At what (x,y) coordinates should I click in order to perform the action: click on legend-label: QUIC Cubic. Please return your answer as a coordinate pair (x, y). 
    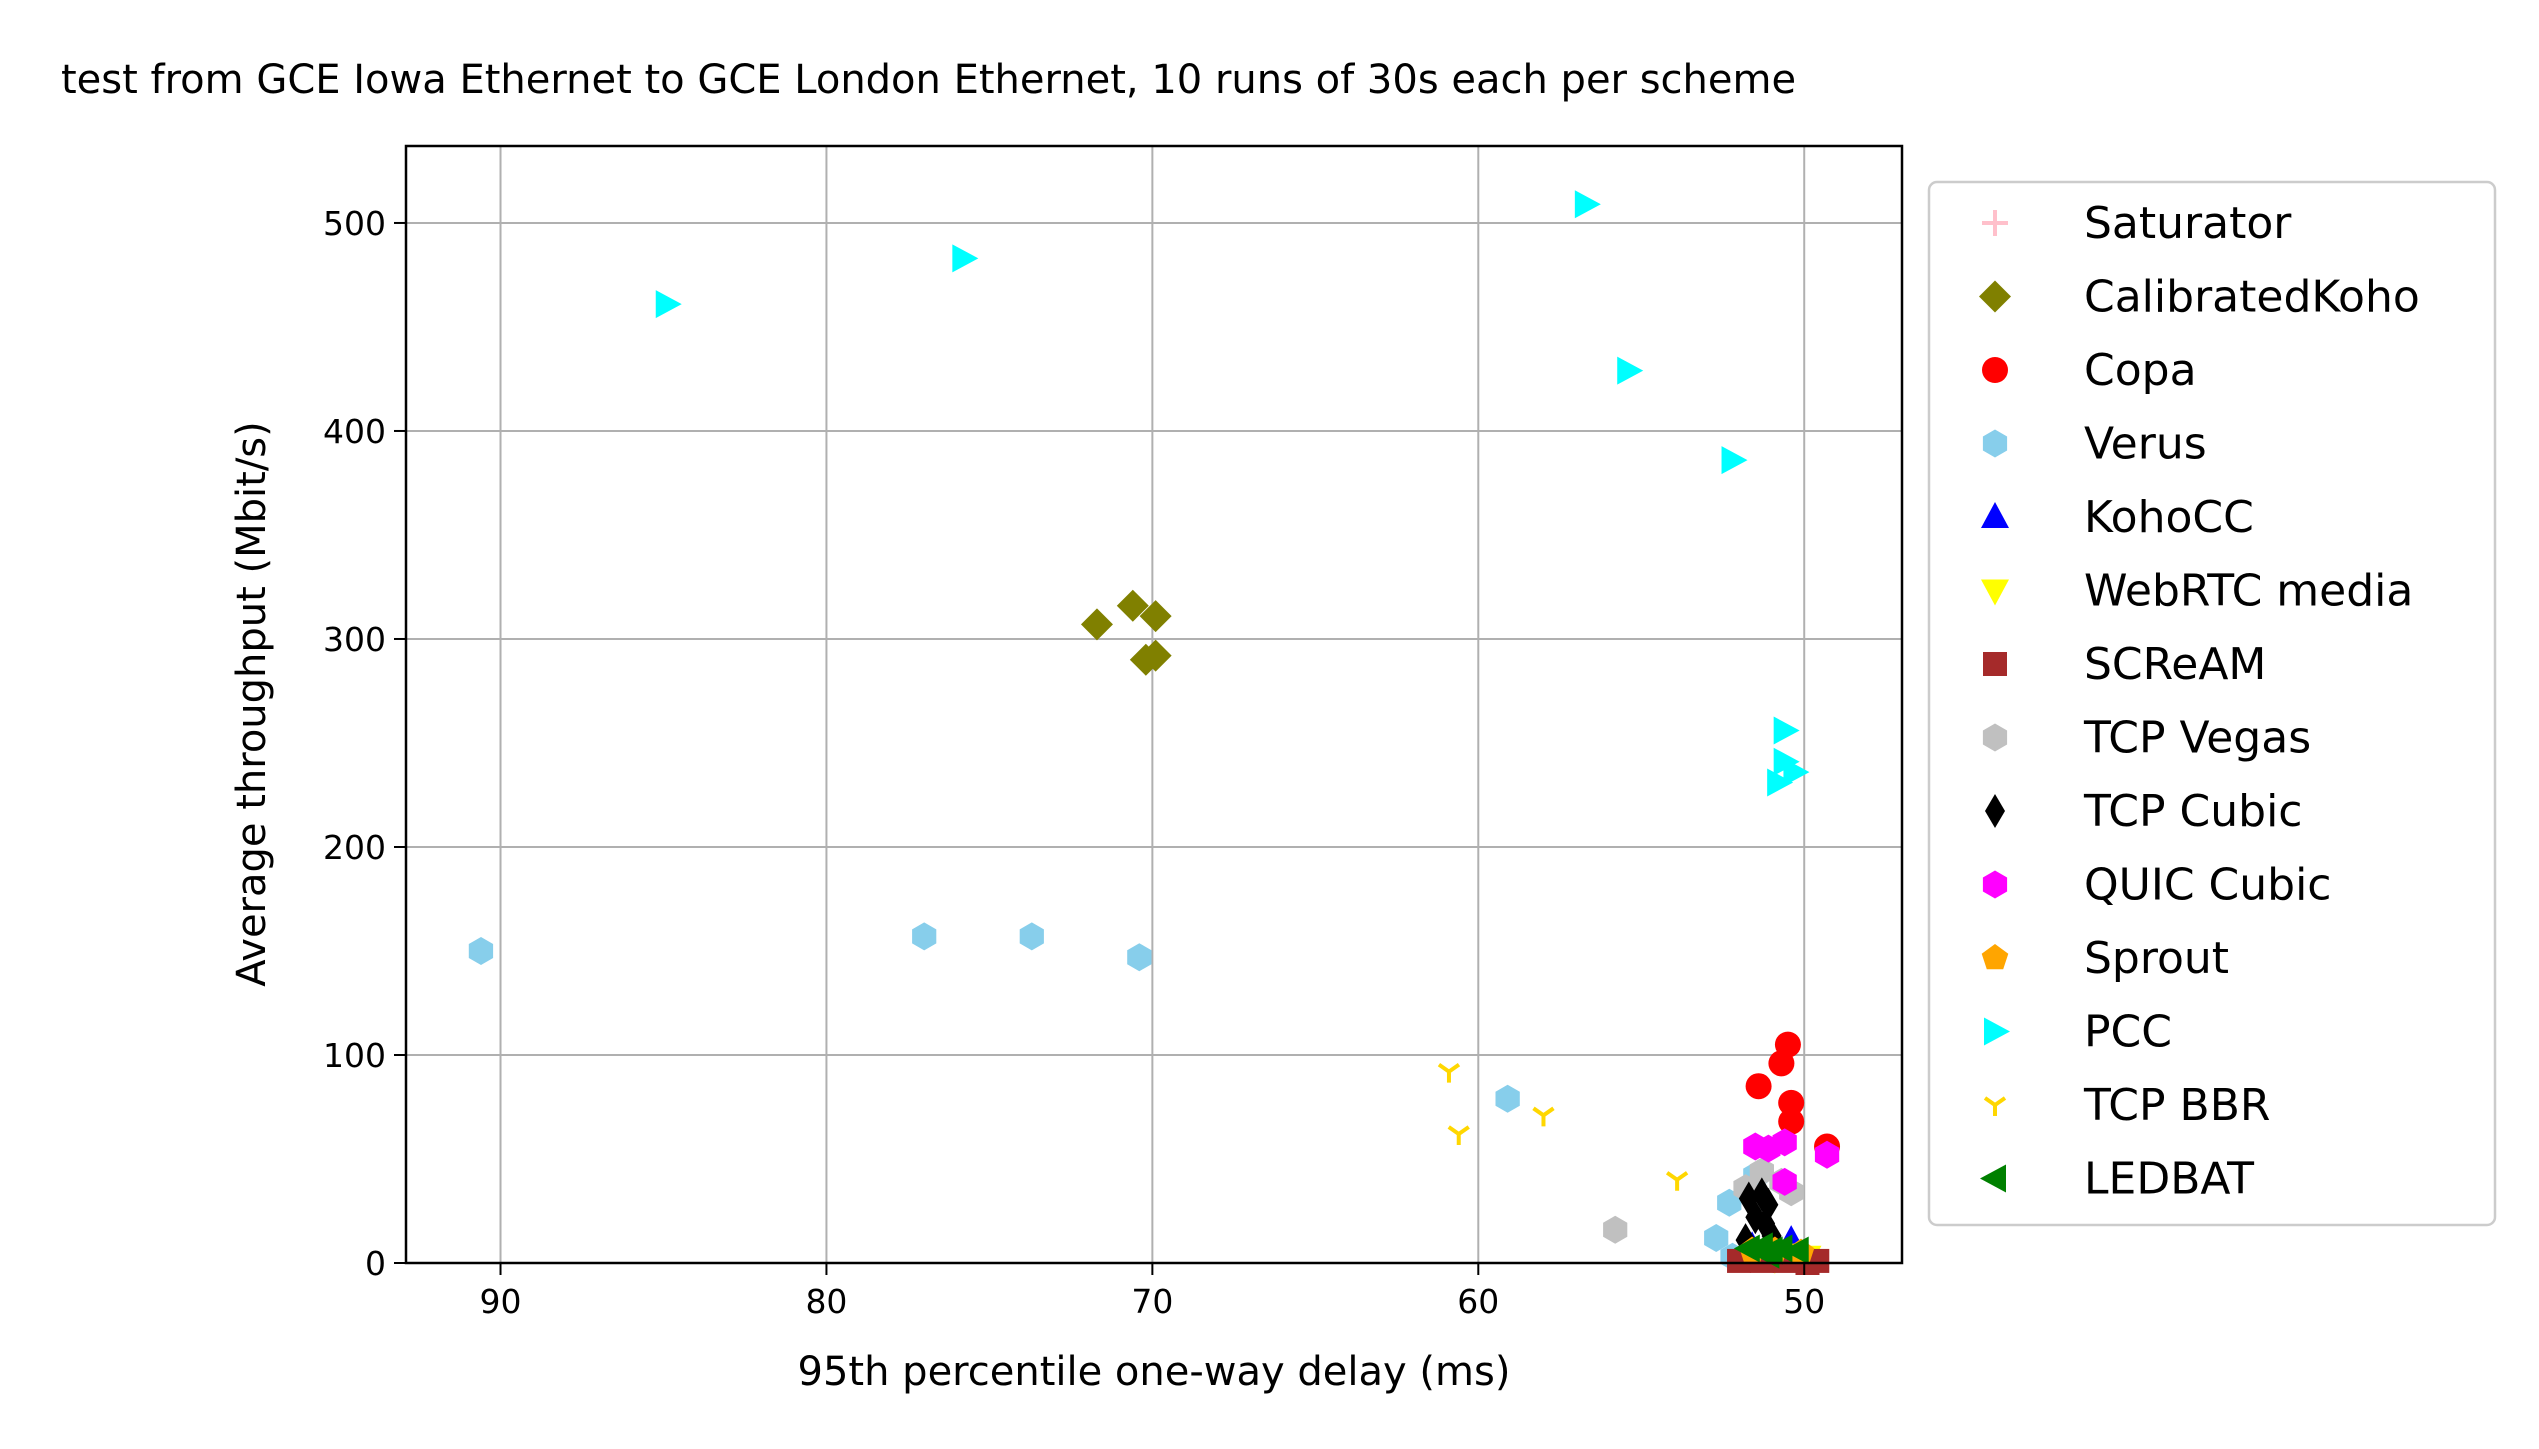
    Looking at the image, I should click on (2207, 885).